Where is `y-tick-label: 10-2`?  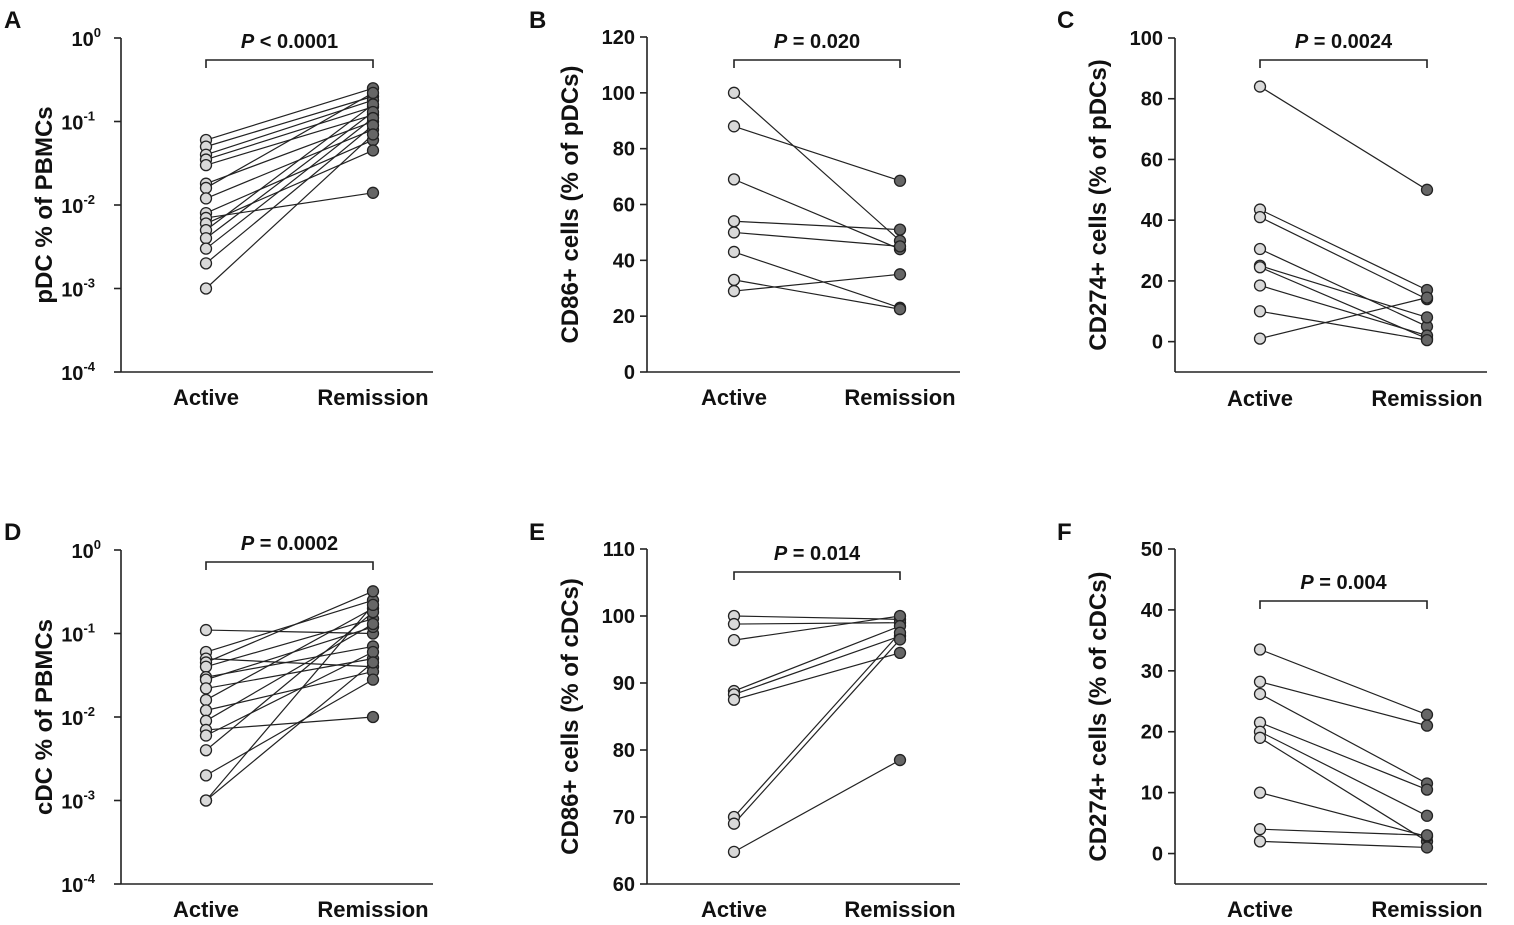 y-tick-label: 10-2 is located at coordinates (78, 205).